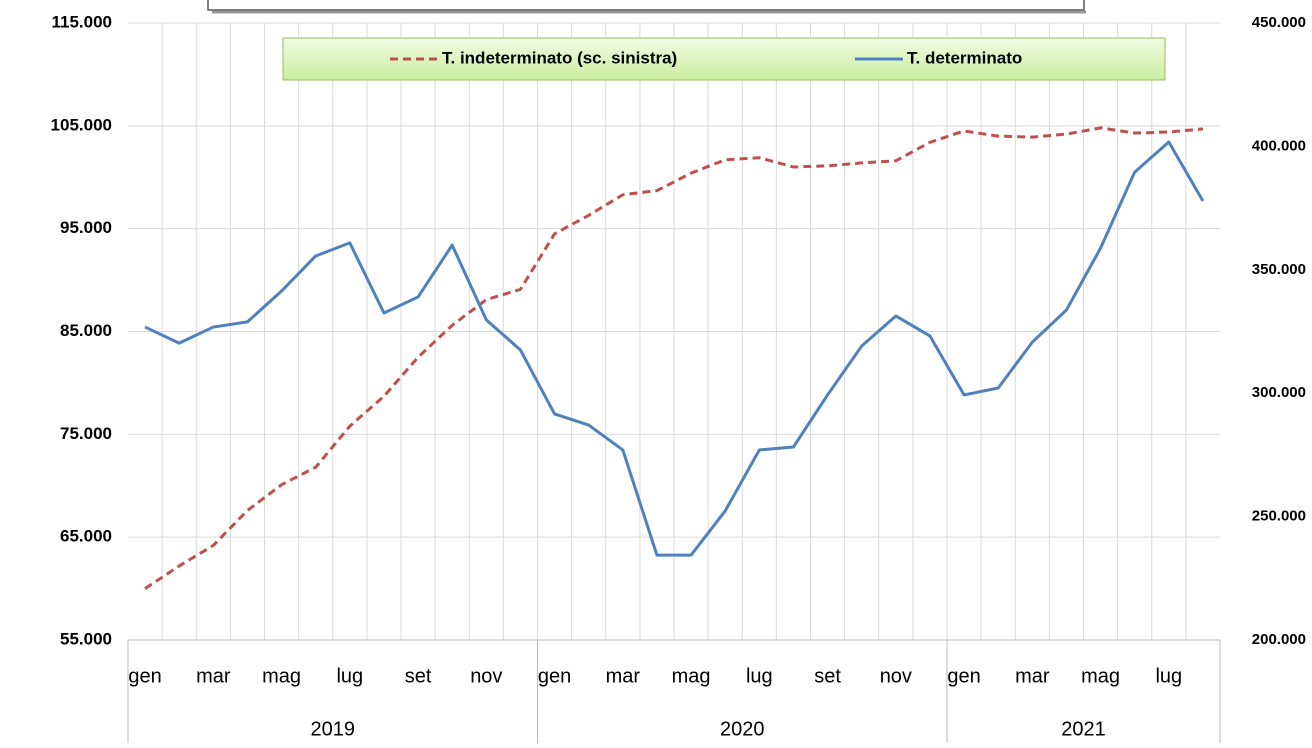 Image resolution: width=1312 pixels, height=748 pixels. What do you see at coordinates (742, 729) in the screenshot?
I see `year-label: 2020` at bounding box center [742, 729].